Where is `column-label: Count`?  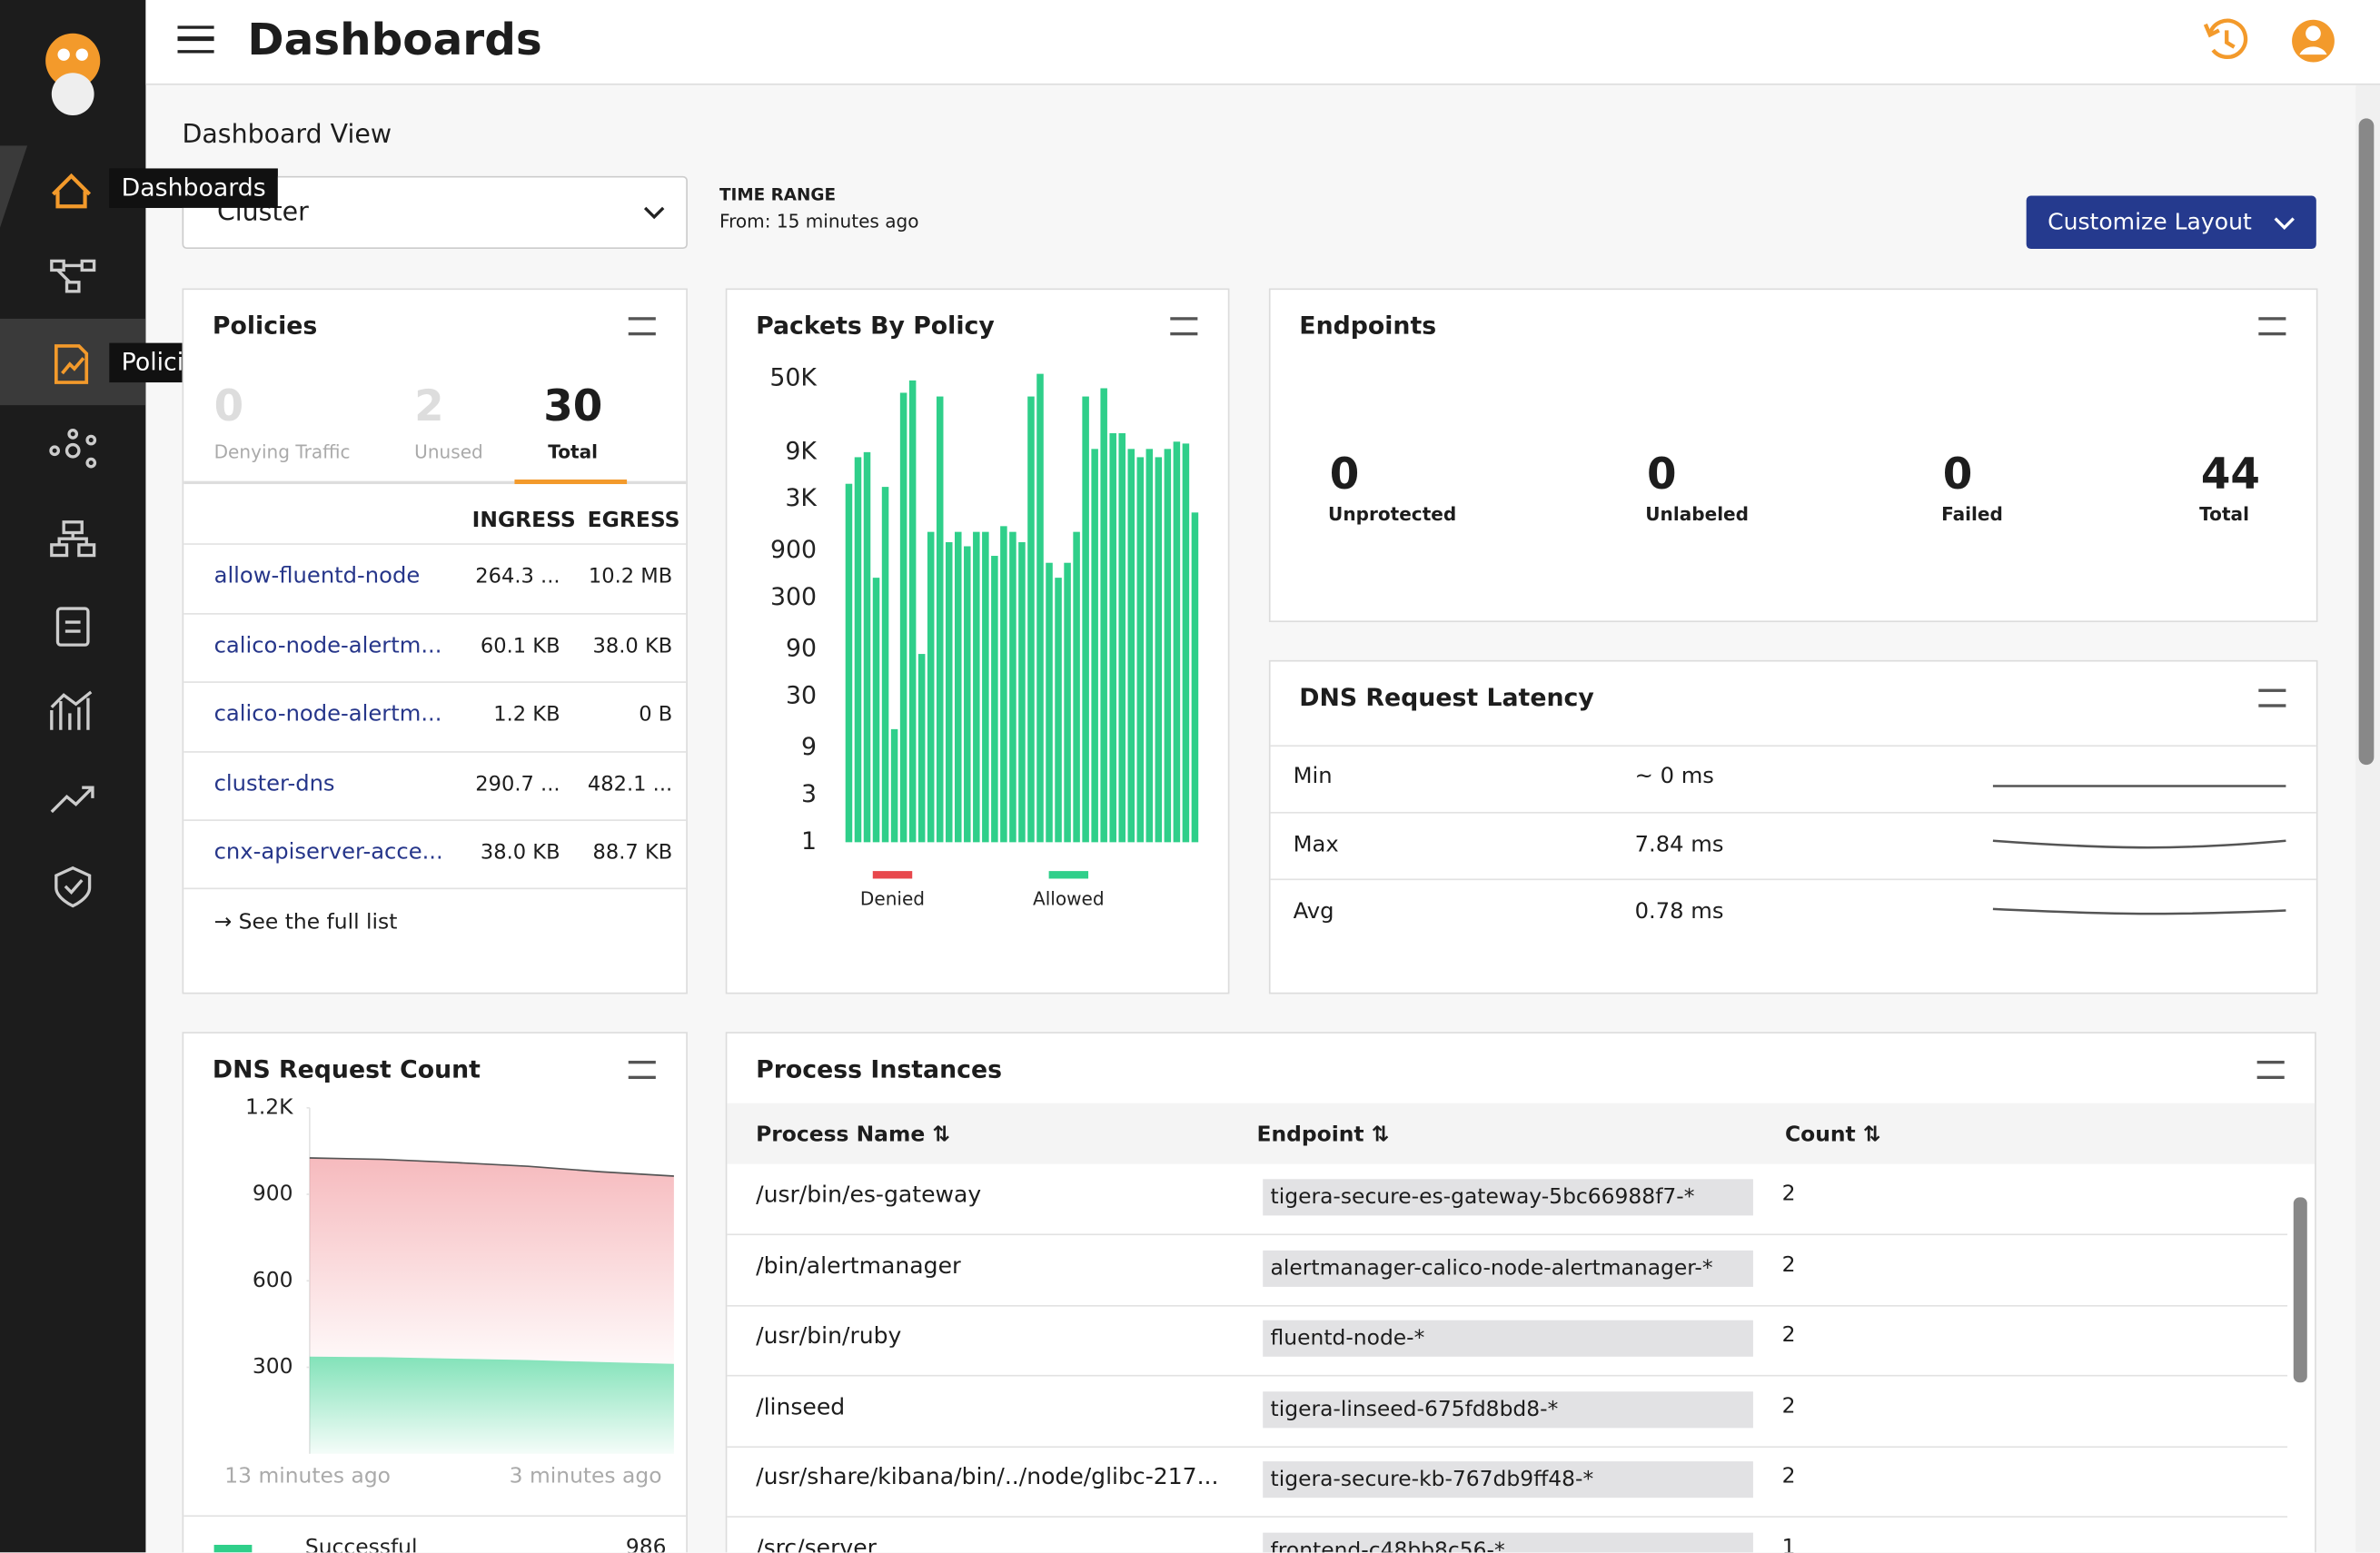
column-label: Count is located at coordinates (1820, 1135).